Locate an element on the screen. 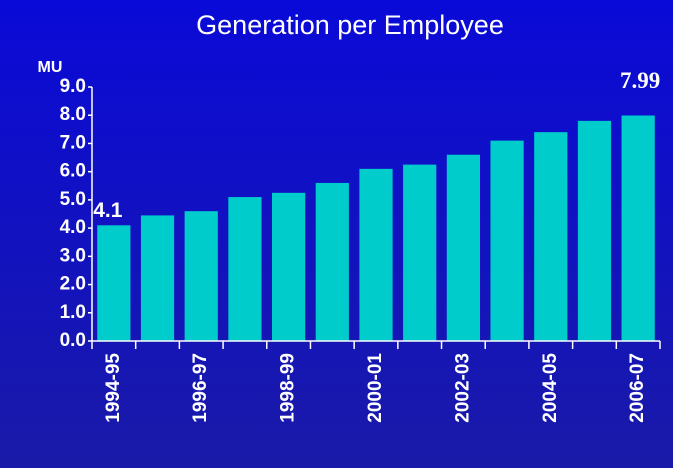 This screenshot has width=673, height=468. chart-title: Generation per Employee is located at coordinates (350, 25).